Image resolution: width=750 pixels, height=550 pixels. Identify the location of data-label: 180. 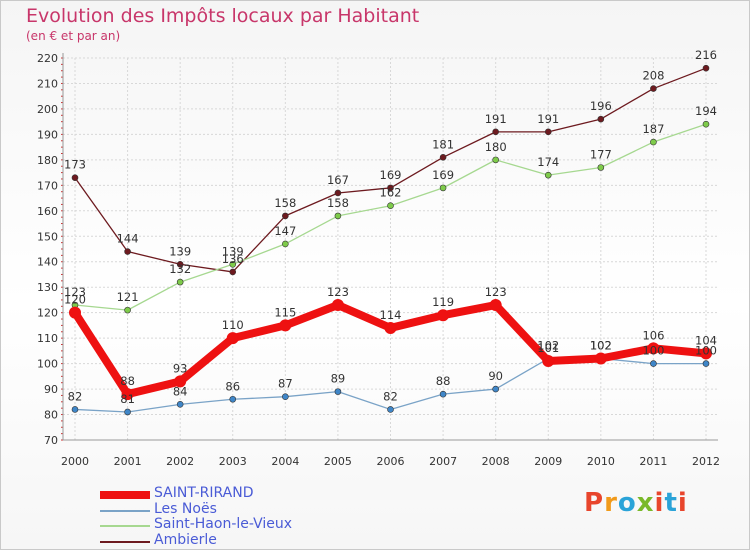
(496, 147).